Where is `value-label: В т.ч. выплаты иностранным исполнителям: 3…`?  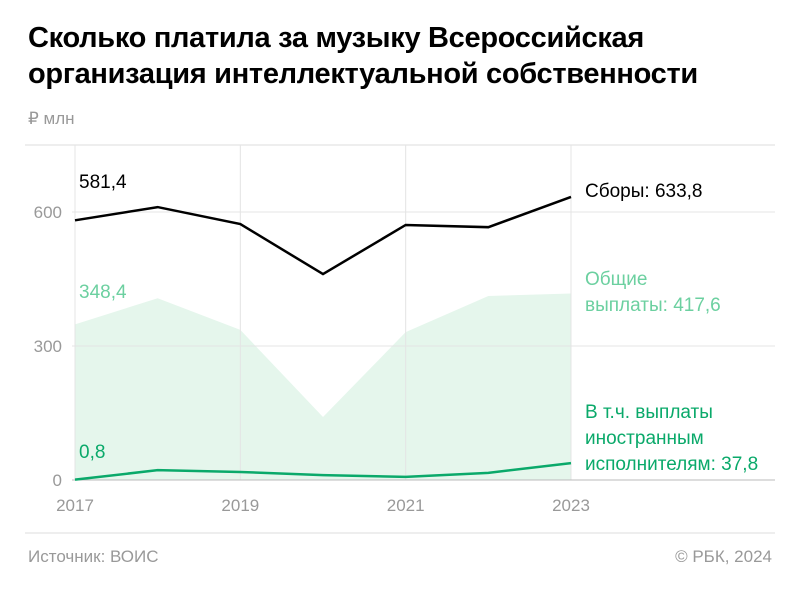
value-label: В т.ч. выплаты иностранным исполнителям: 3… is located at coordinates (671, 438).